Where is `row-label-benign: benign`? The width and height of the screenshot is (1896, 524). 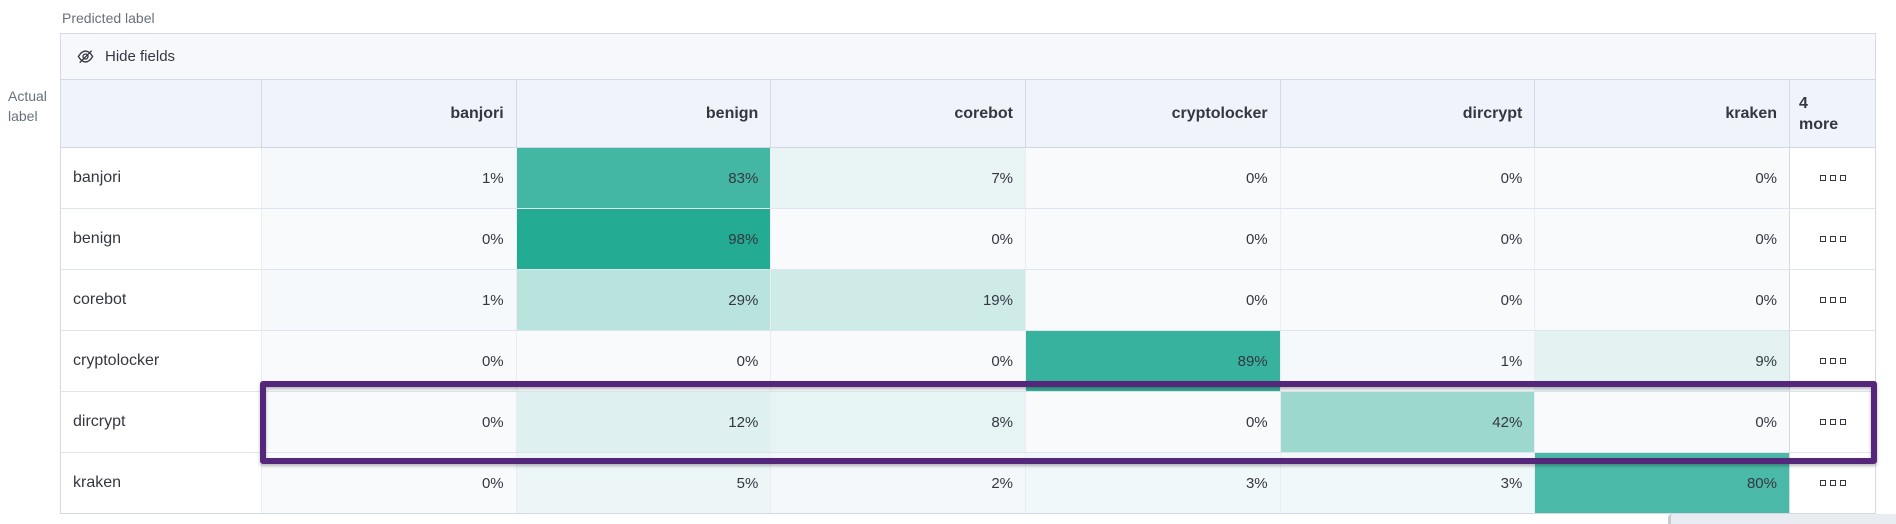
row-label-benign: benign is located at coordinates (161, 239).